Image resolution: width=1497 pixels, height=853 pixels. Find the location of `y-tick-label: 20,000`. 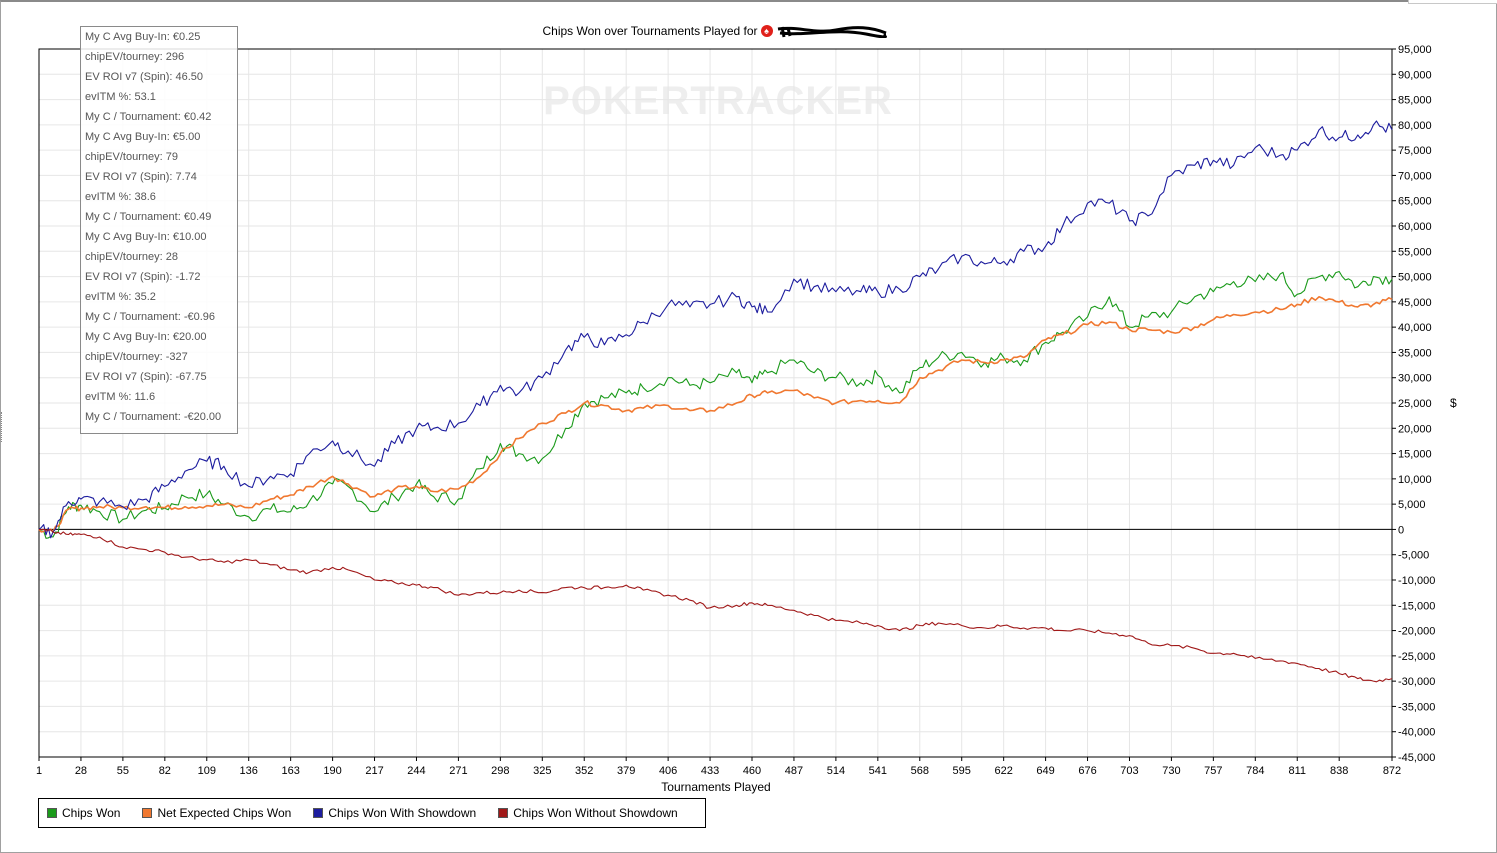

y-tick-label: 20,000 is located at coordinates (1415, 429).